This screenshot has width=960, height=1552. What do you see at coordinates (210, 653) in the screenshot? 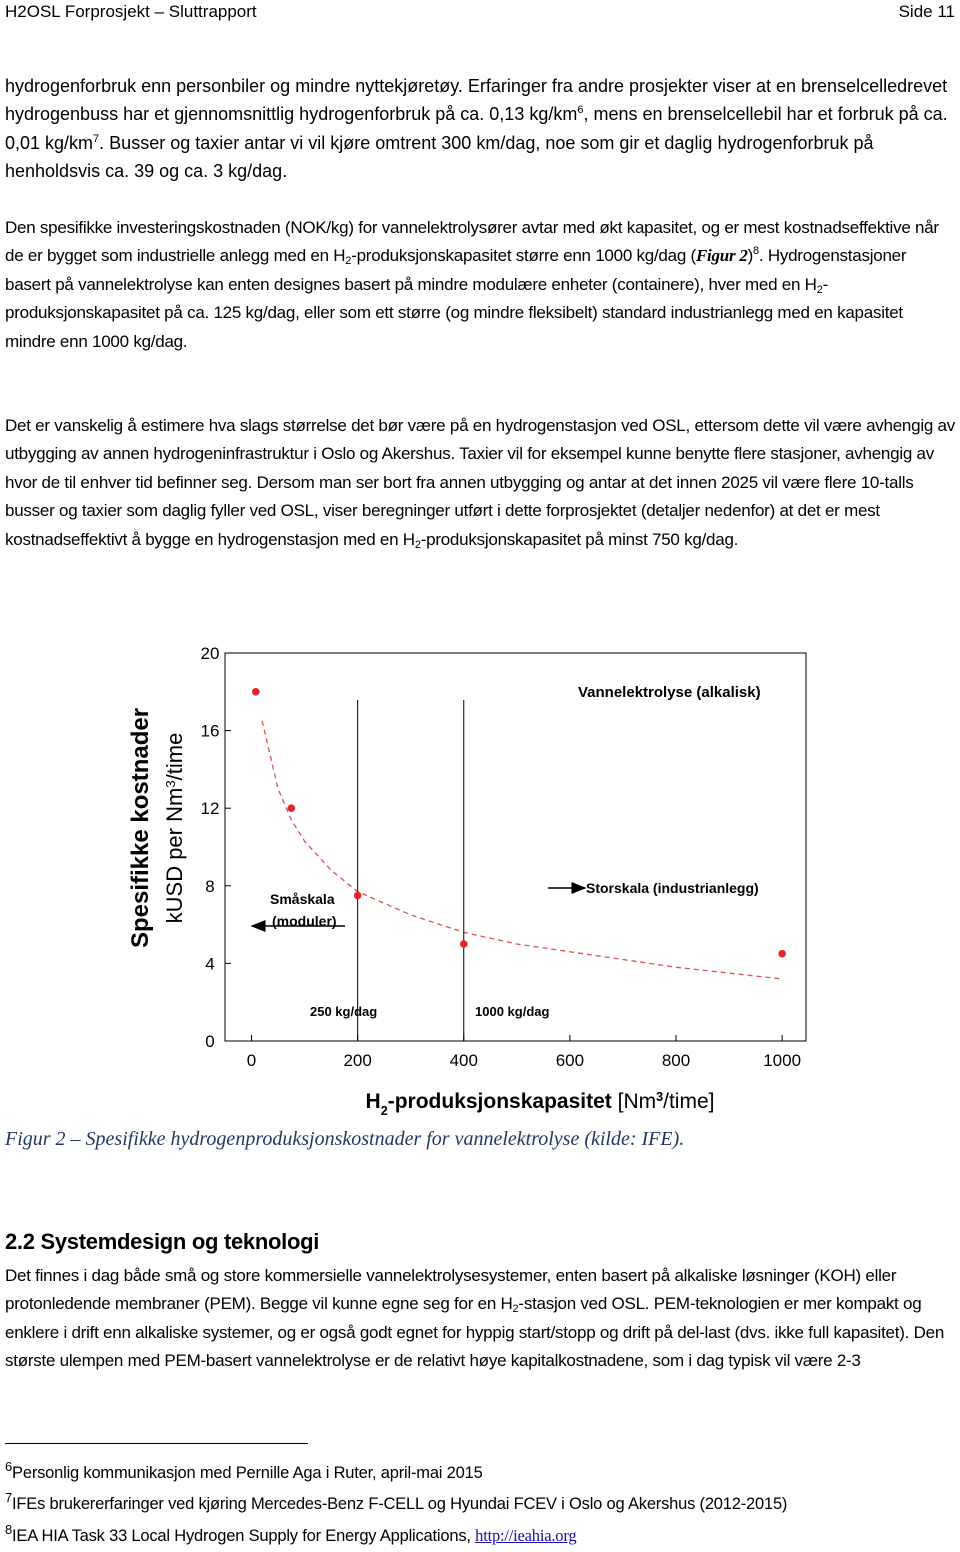
I see `y-tick-label: 20` at bounding box center [210, 653].